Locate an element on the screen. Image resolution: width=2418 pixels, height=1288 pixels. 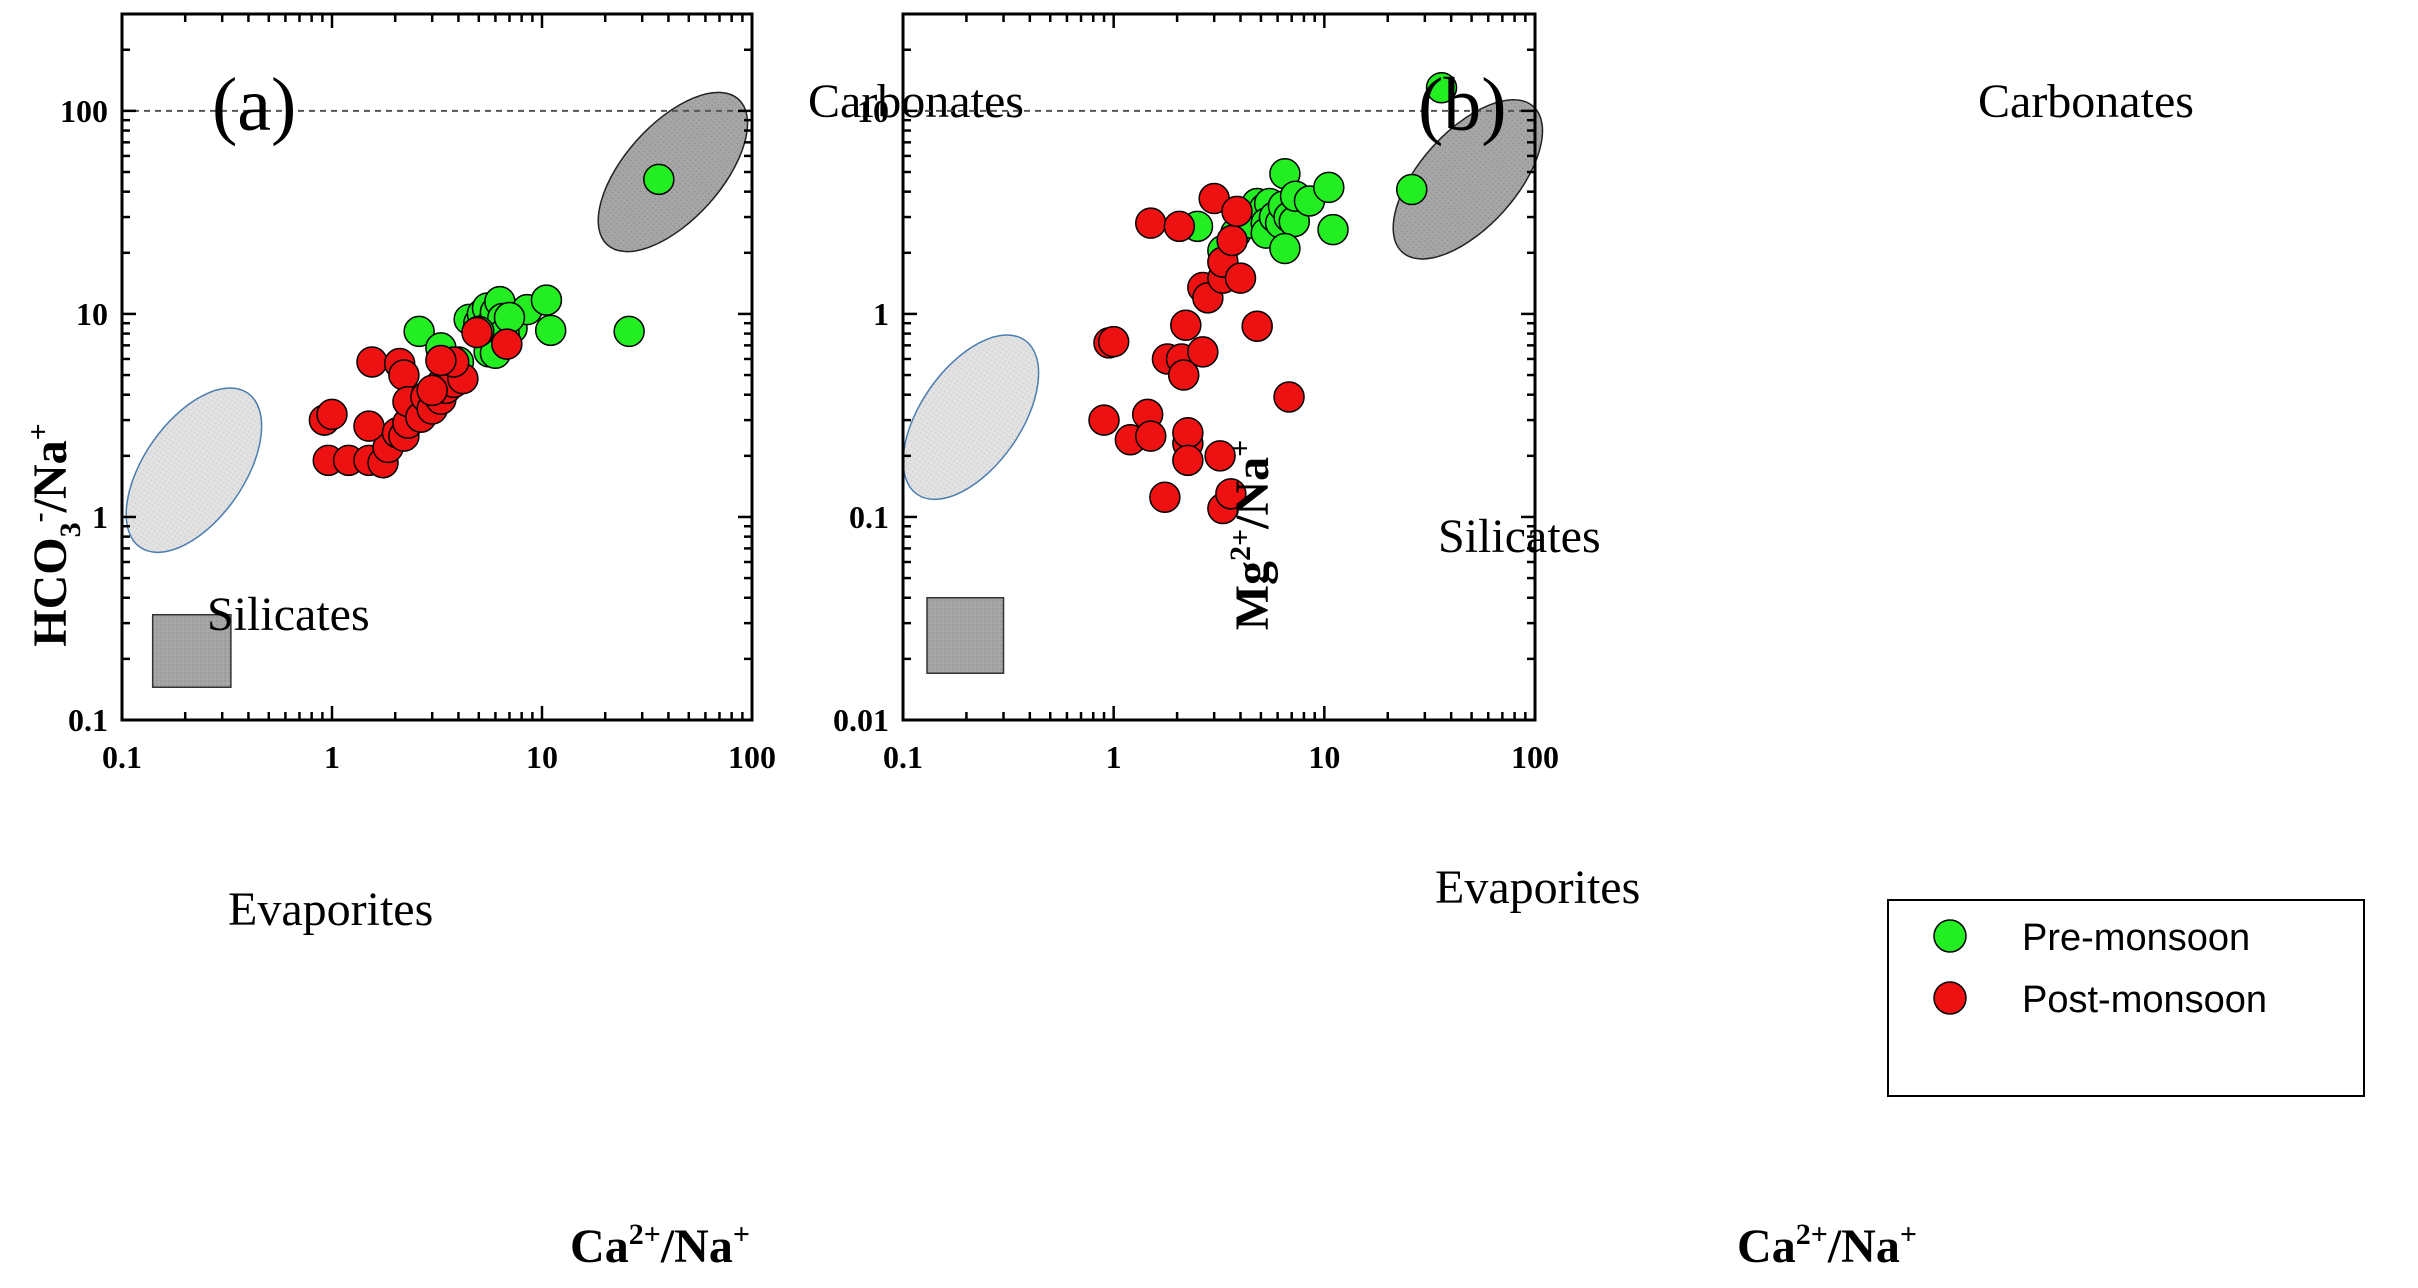
legend-pre-monsoon-label: Pre-monsoon is located at coordinates (2136, 938).